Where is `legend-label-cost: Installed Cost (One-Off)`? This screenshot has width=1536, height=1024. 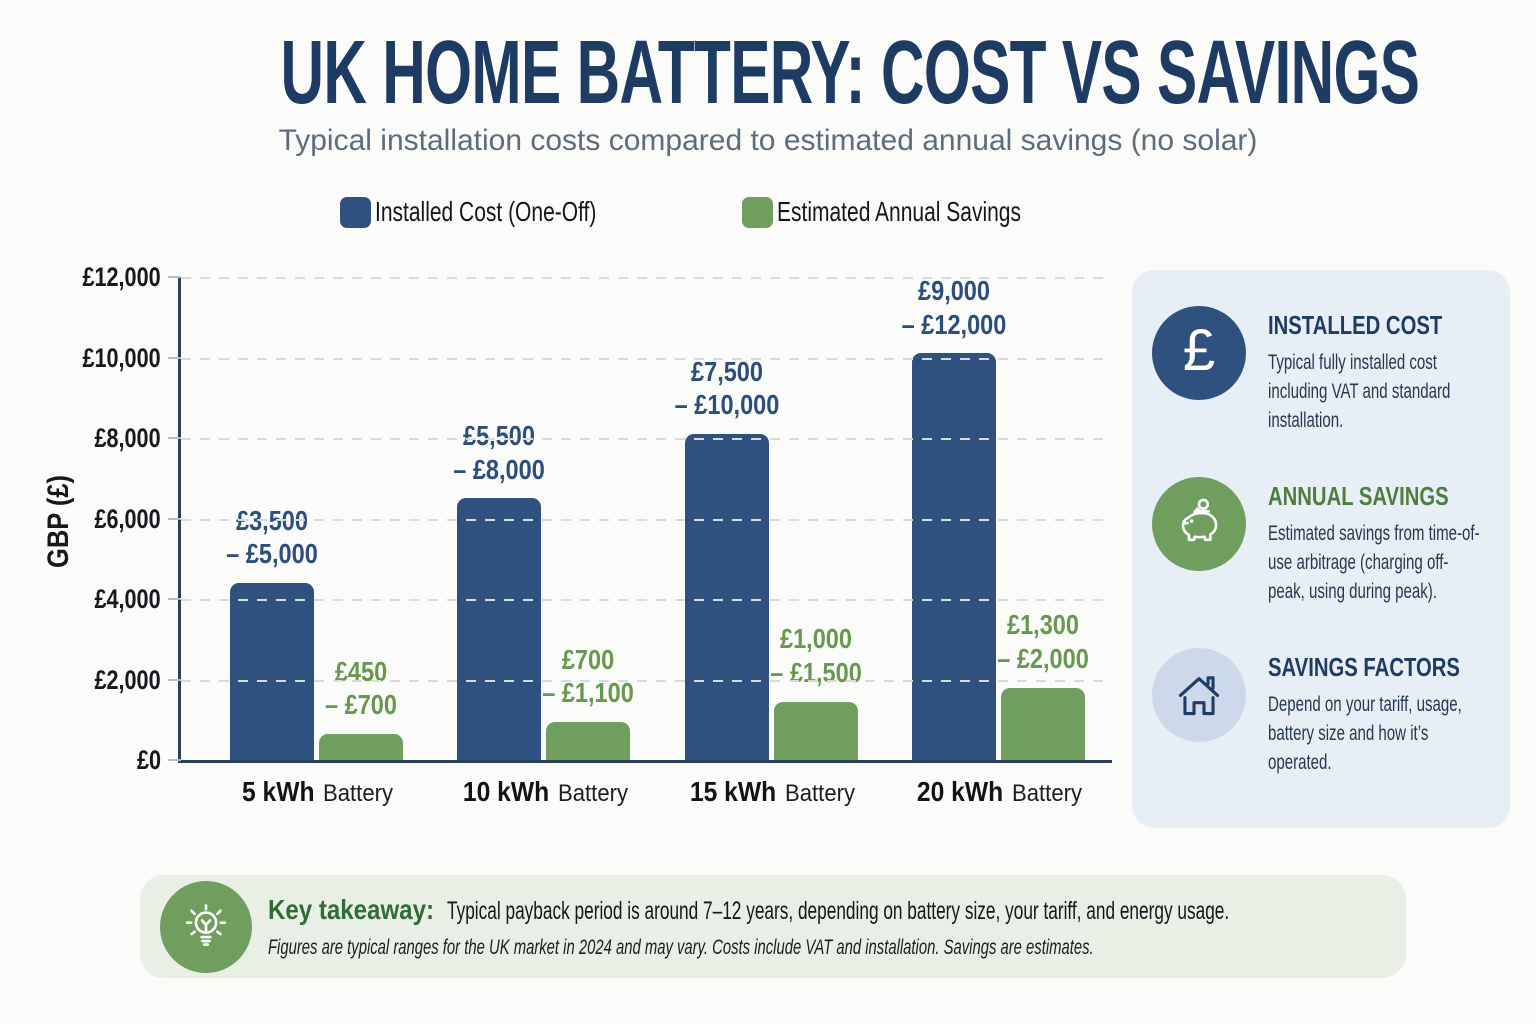
legend-label-cost: Installed Cost (One-Off) is located at coordinates (485, 211).